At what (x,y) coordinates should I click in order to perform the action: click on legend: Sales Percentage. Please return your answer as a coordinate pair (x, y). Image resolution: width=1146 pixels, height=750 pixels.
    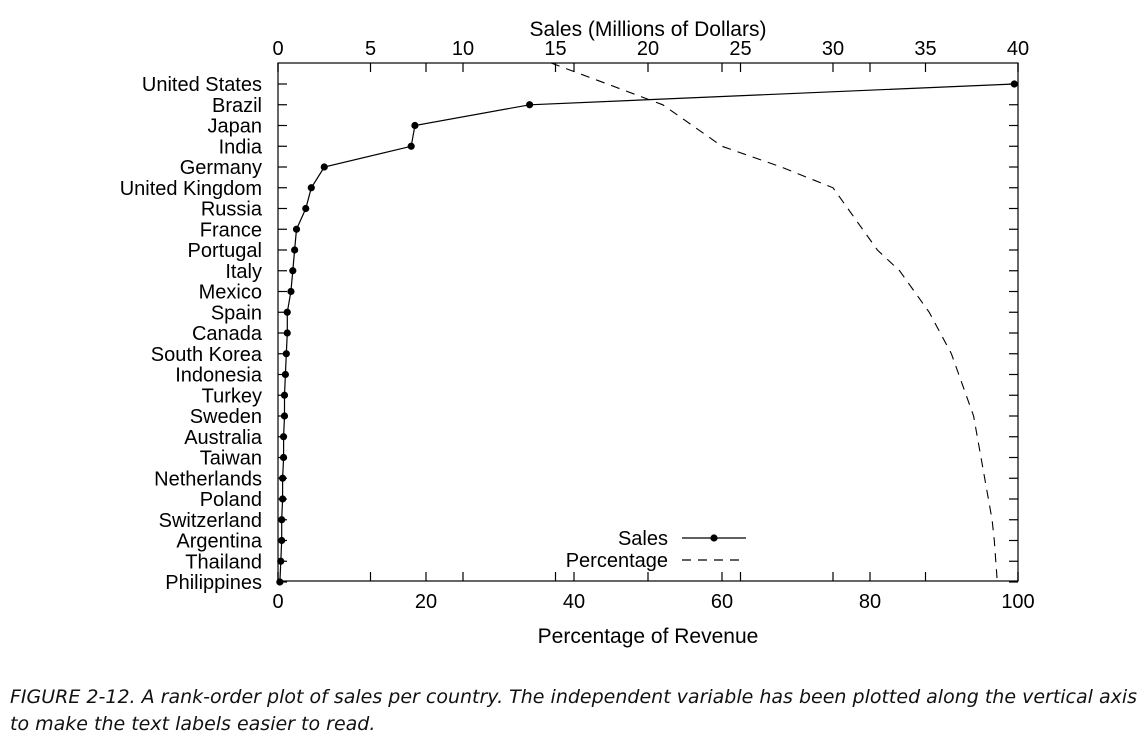
    Looking at the image, I should click on (656, 550).